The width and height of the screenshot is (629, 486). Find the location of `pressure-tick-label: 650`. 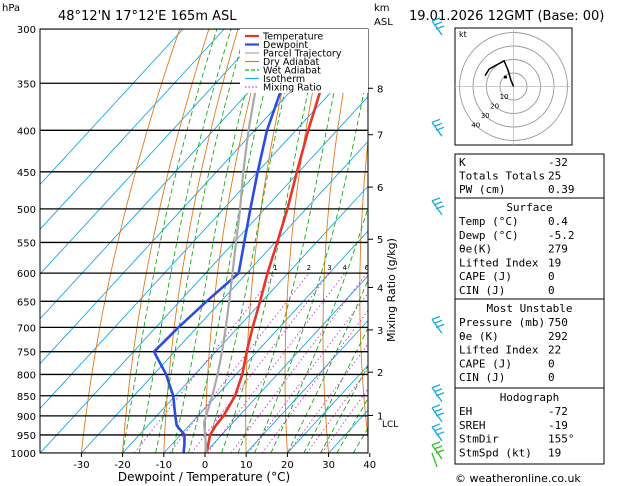

pressure-tick-label: 650 is located at coordinates (26, 302).